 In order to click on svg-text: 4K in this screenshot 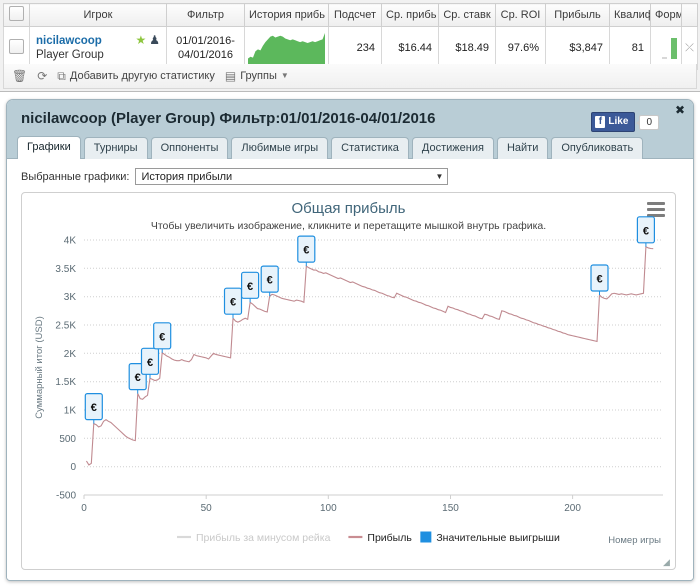, I will do `click(70, 241)`.